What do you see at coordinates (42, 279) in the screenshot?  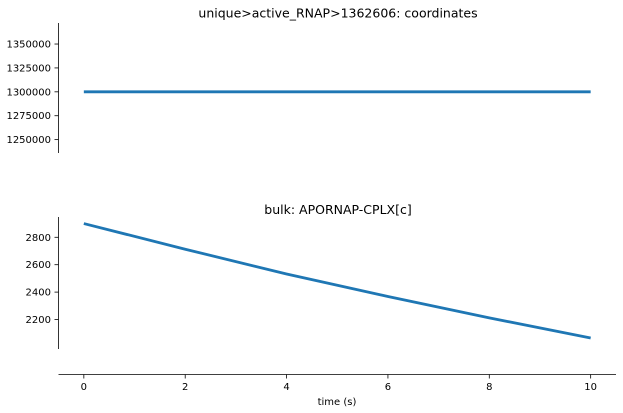 I see `bottom-panel-y-ticks: 2200 2400 2600 2800` at bounding box center [42, 279].